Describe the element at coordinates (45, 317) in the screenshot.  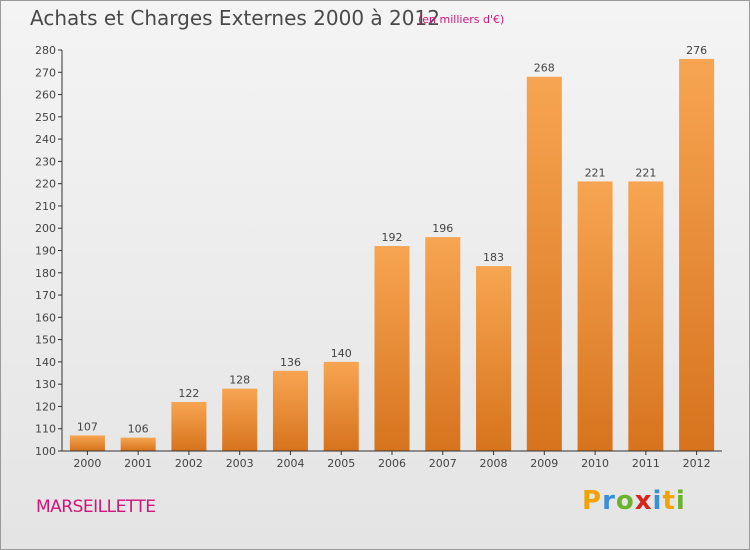
I see `y-tick-label: 160` at that location.